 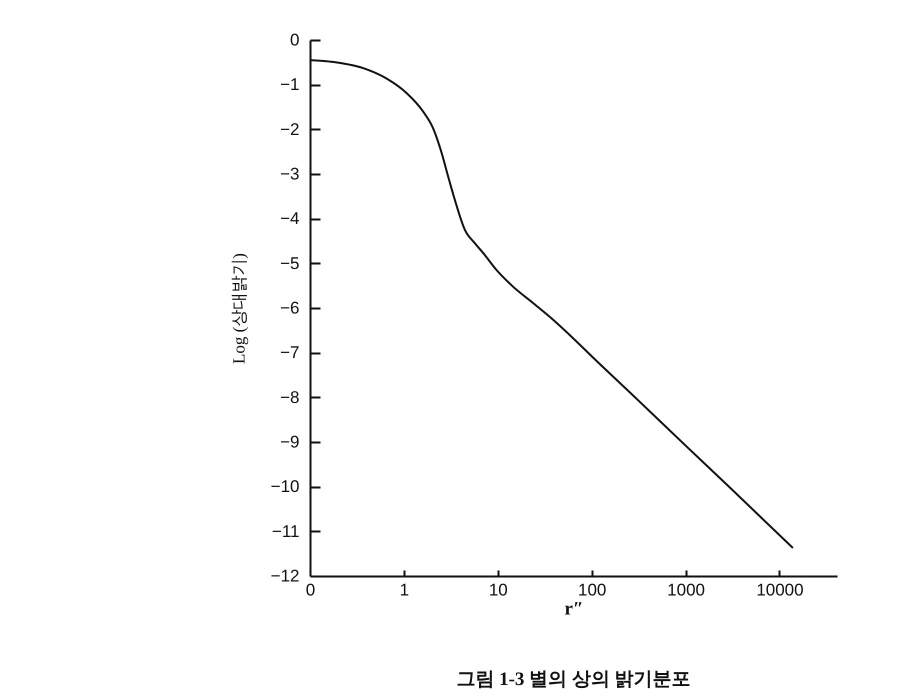 I want to click on y-tick-label: −6, so click(x=290, y=308).